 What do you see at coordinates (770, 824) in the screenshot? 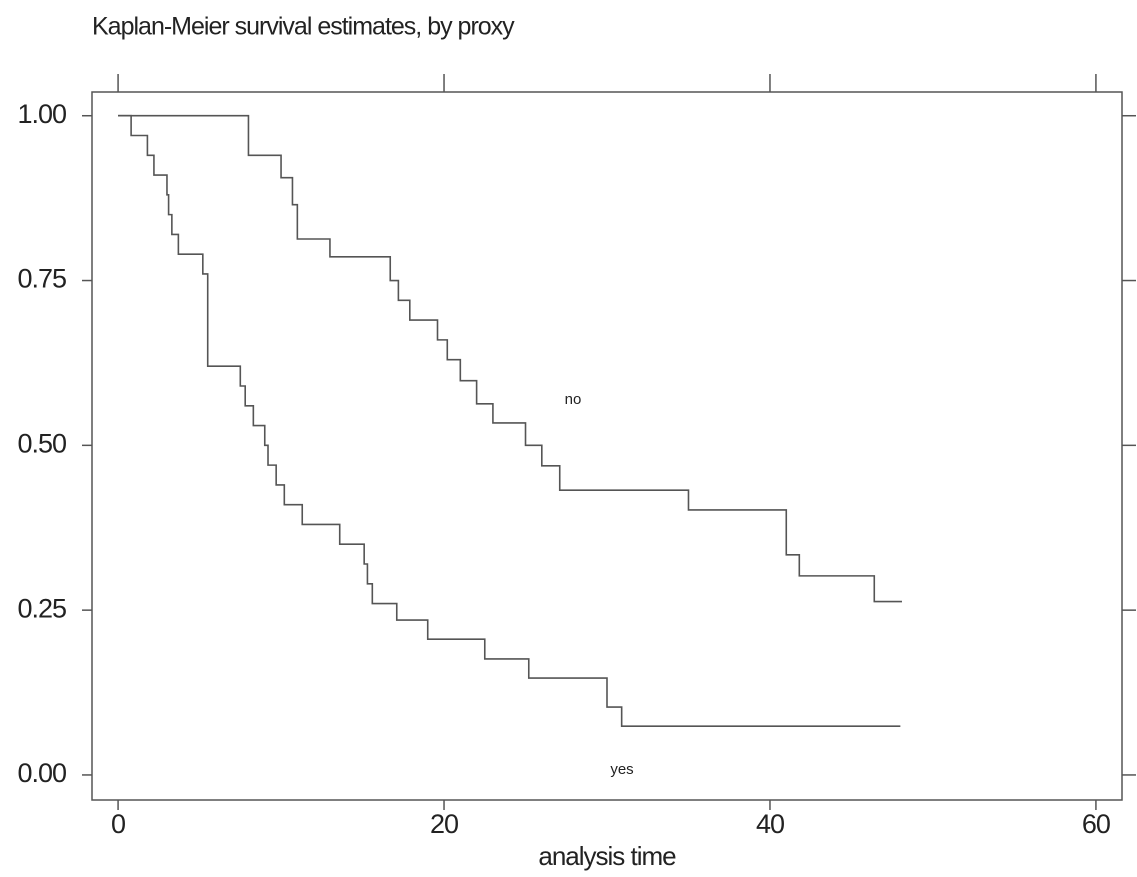
I see `x-tick-label: 40` at bounding box center [770, 824].